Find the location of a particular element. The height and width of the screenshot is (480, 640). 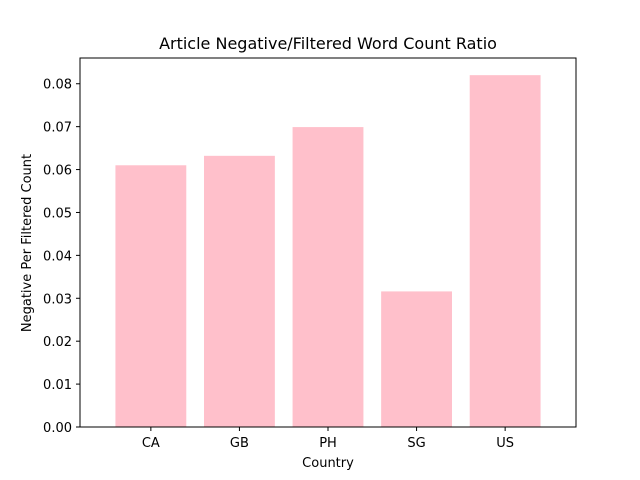

y-tick-label: 0.08 is located at coordinates (57, 85).